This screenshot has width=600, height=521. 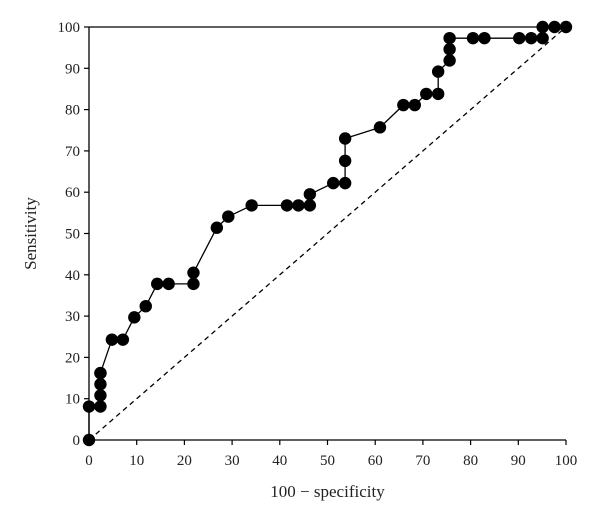 What do you see at coordinates (77, 441) in the screenshot?
I see `y-tick-label: 0` at bounding box center [77, 441].